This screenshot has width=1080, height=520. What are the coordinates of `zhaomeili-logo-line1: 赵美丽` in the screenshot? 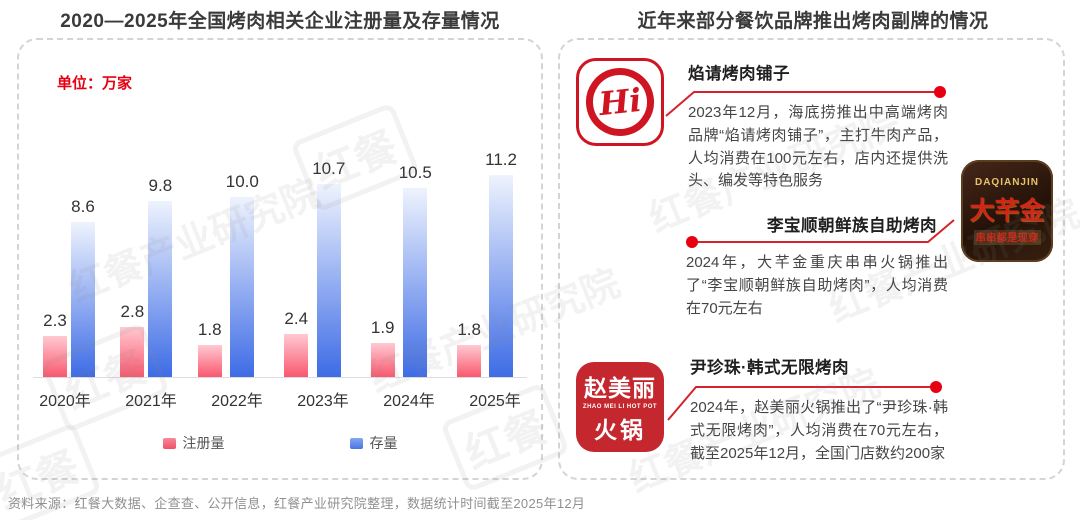 It's located at (620, 388).